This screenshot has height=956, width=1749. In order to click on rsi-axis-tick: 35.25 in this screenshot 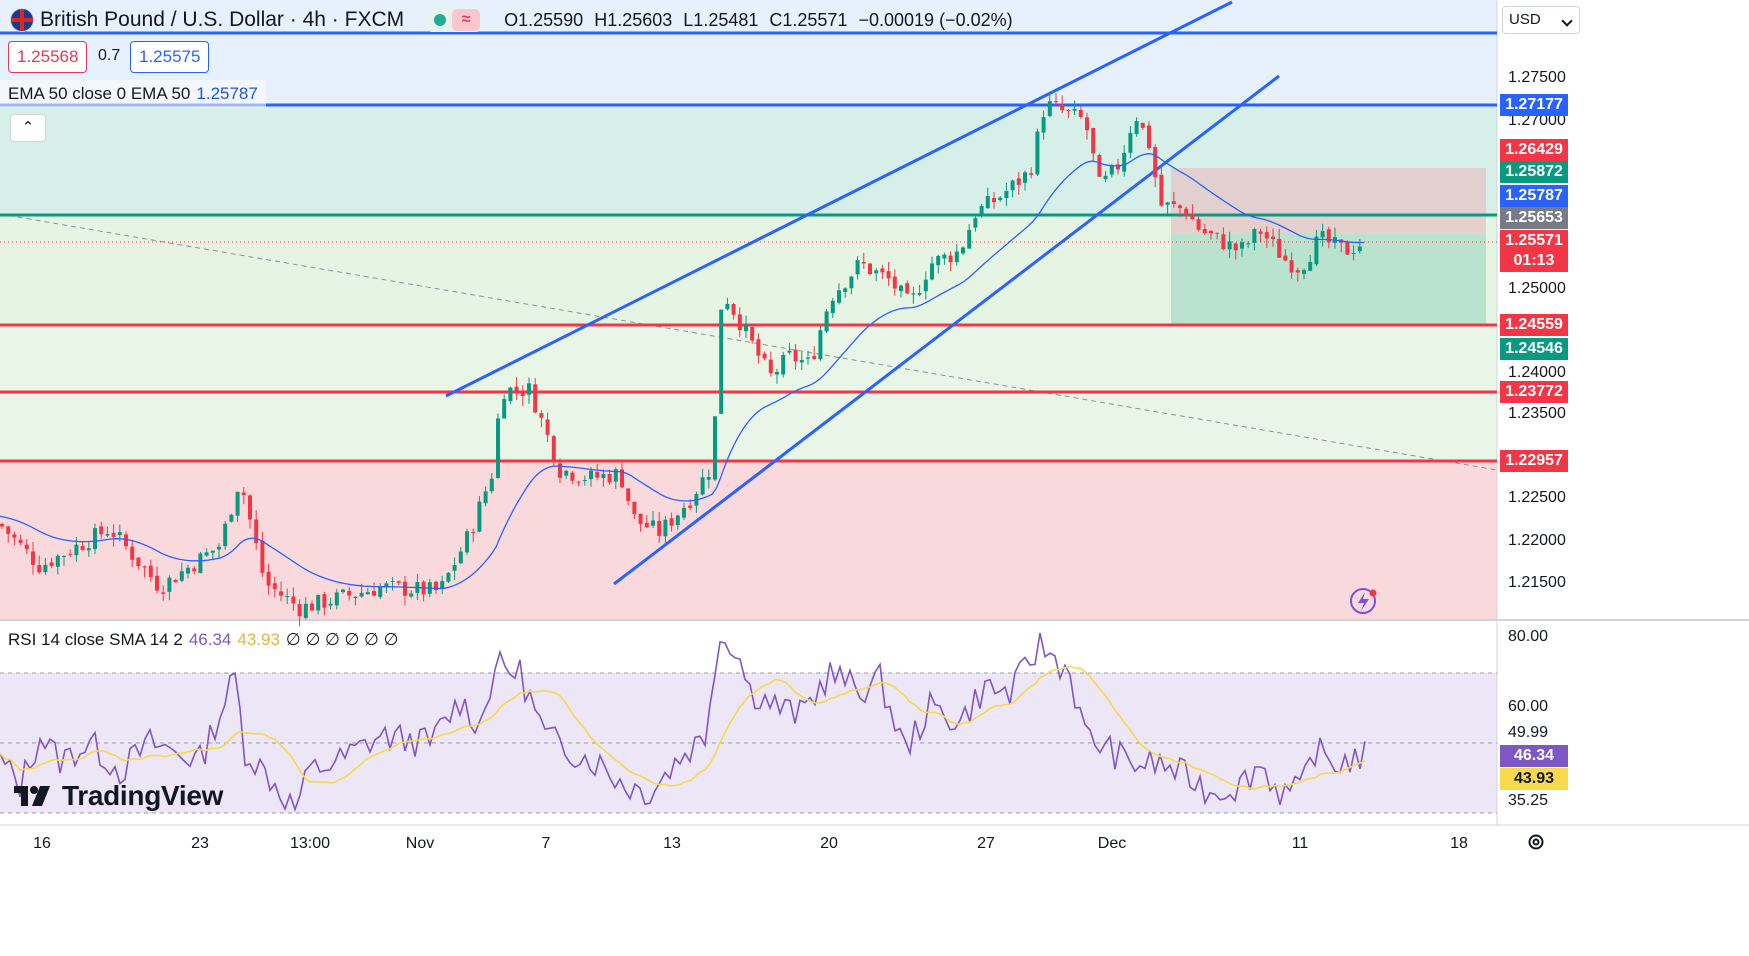, I will do `click(1528, 800)`.